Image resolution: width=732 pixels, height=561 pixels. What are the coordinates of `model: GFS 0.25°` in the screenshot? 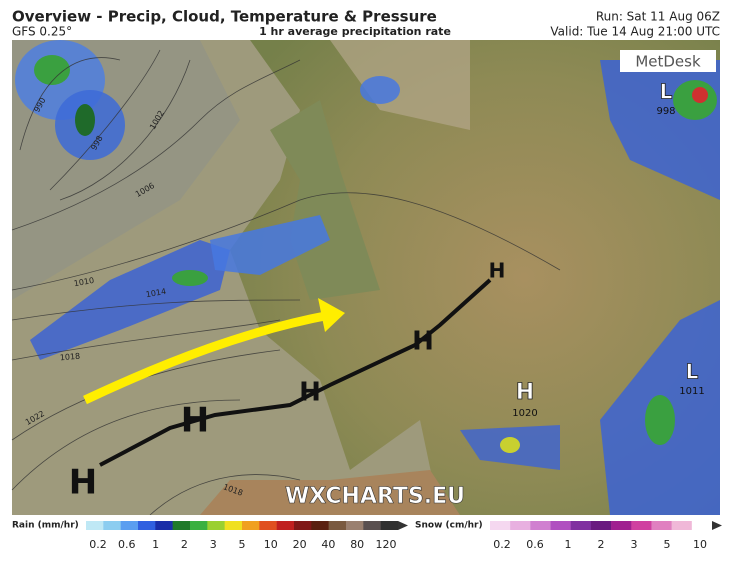 It's located at (42, 32).